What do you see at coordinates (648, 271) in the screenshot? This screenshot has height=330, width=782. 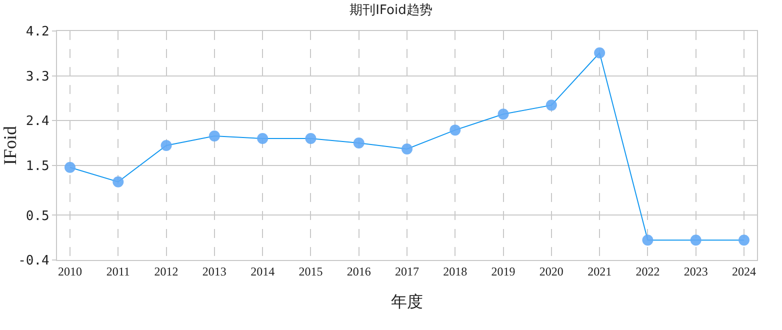 I see `x-tick-label: 2022` at bounding box center [648, 271].